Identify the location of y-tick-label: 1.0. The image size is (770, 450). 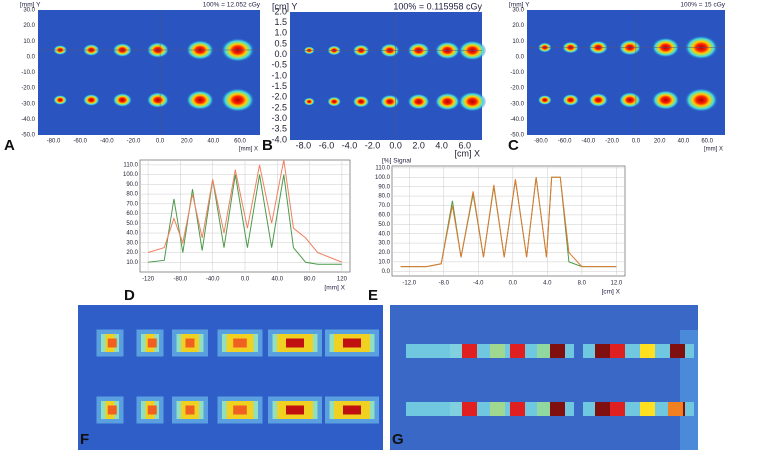
(280, 33).